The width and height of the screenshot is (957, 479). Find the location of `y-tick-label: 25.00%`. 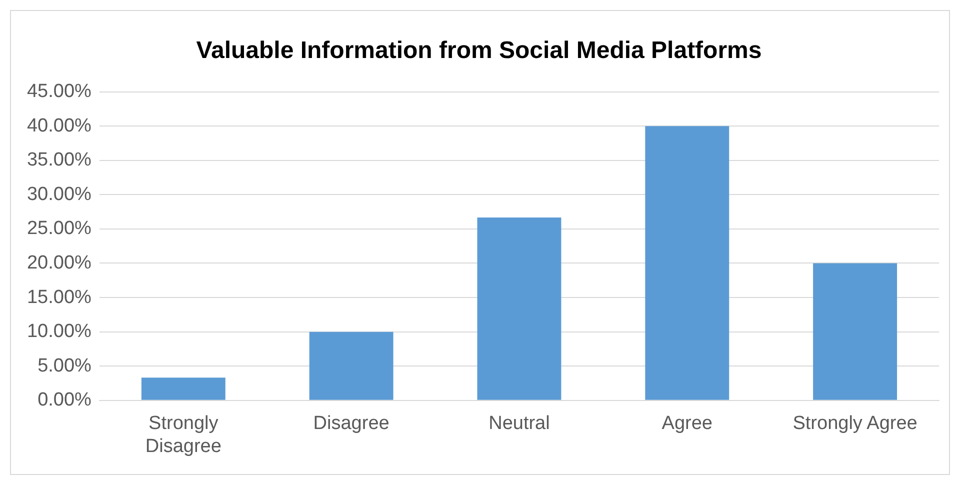

y-tick-label: 25.00% is located at coordinates (59, 229).